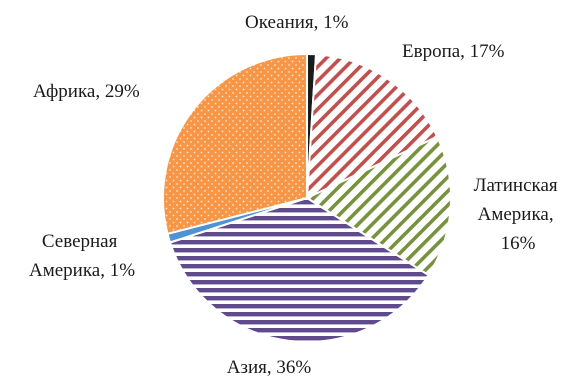 This screenshot has width=579, height=381. What do you see at coordinates (379, 206) in the screenshot?
I see `pie-slice-latin-america` at bounding box center [379, 206].